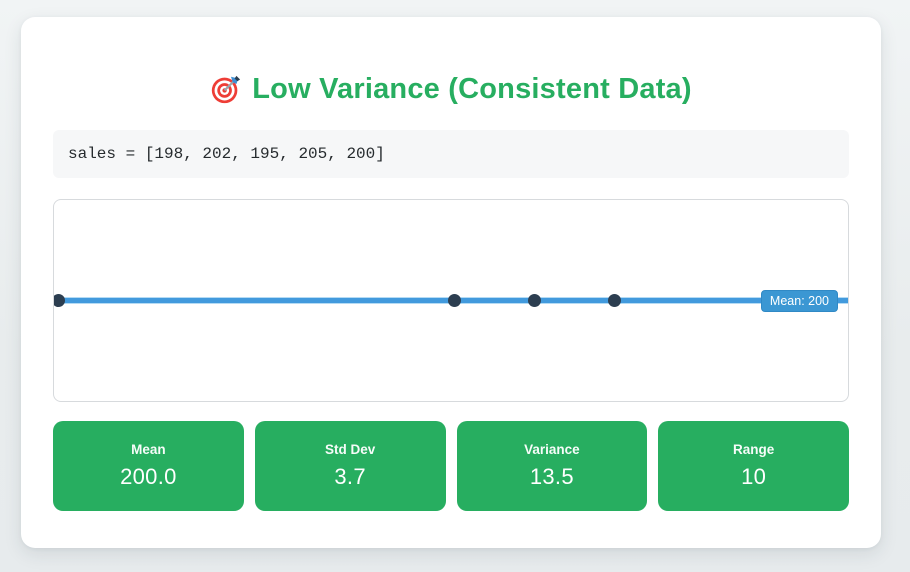 This screenshot has width=910, height=572. I want to click on code-text: sales = [198, 202, 195, 205, 200], so click(226, 154).